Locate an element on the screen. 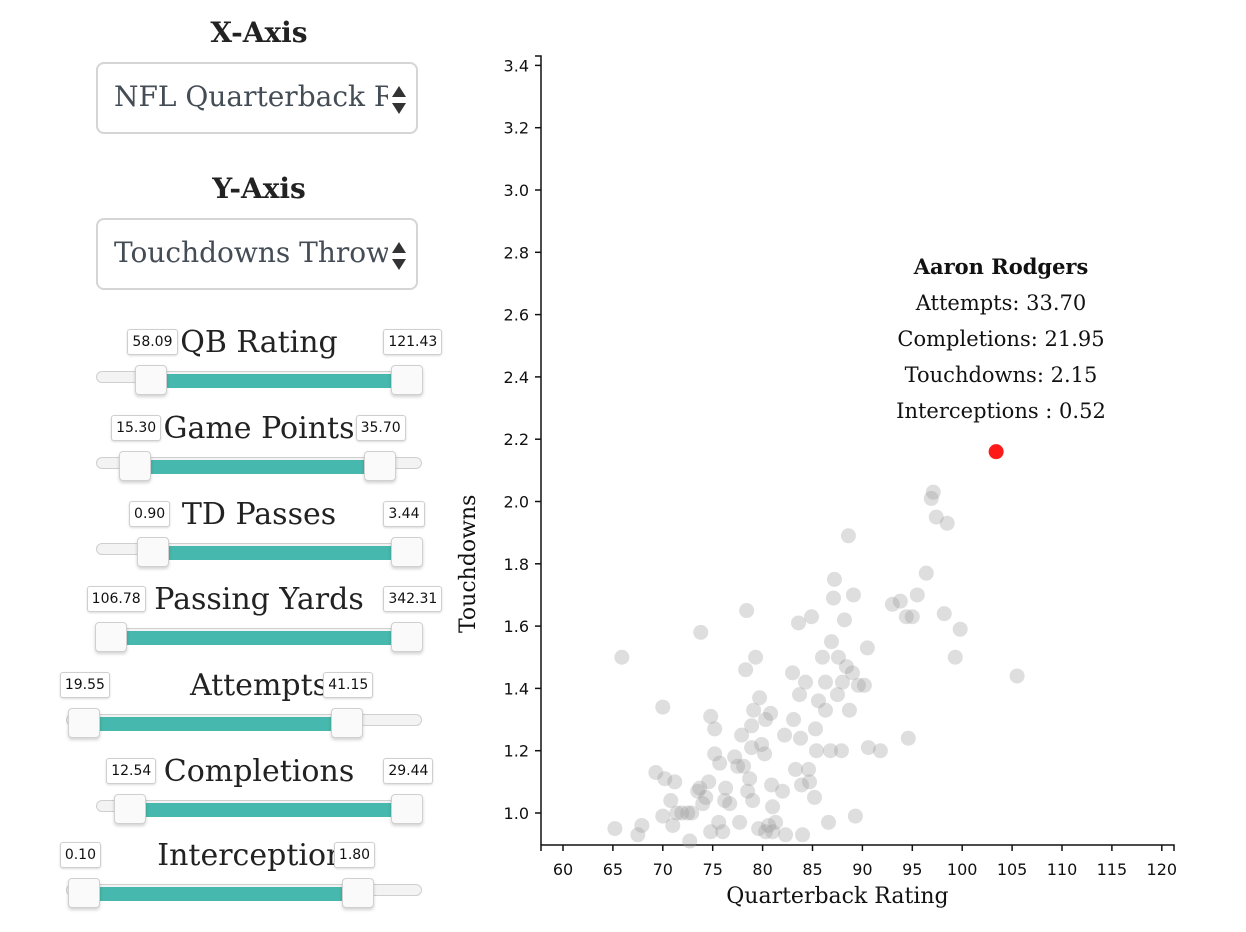 Image resolution: width=1246 pixels, height=932 pixels. highlighted-point is located at coordinates (996, 452).